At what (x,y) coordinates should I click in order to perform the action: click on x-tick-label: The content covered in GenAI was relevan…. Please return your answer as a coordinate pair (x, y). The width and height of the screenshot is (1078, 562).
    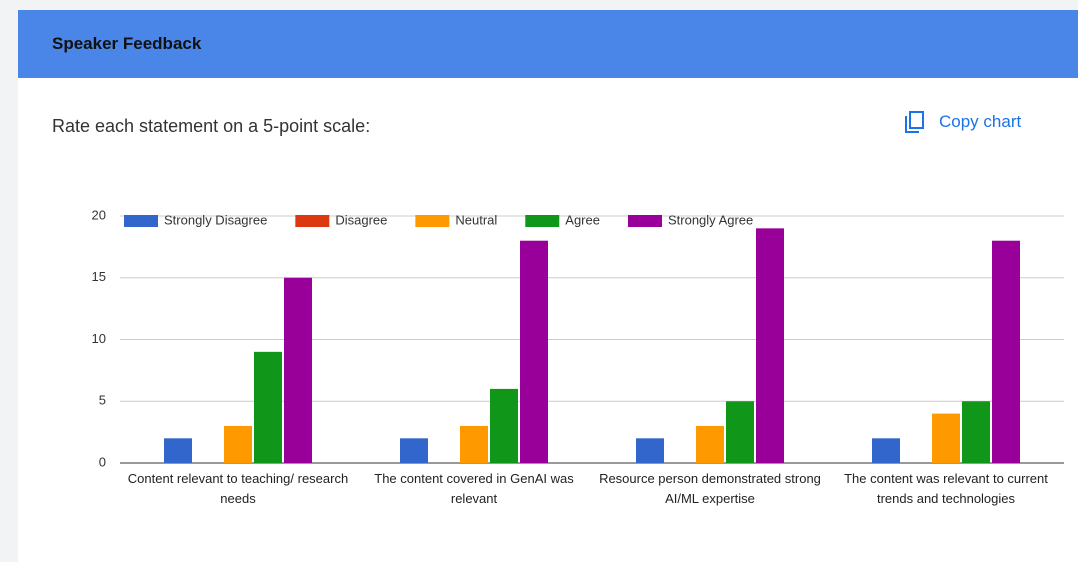
    Looking at the image, I should click on (474, 488).